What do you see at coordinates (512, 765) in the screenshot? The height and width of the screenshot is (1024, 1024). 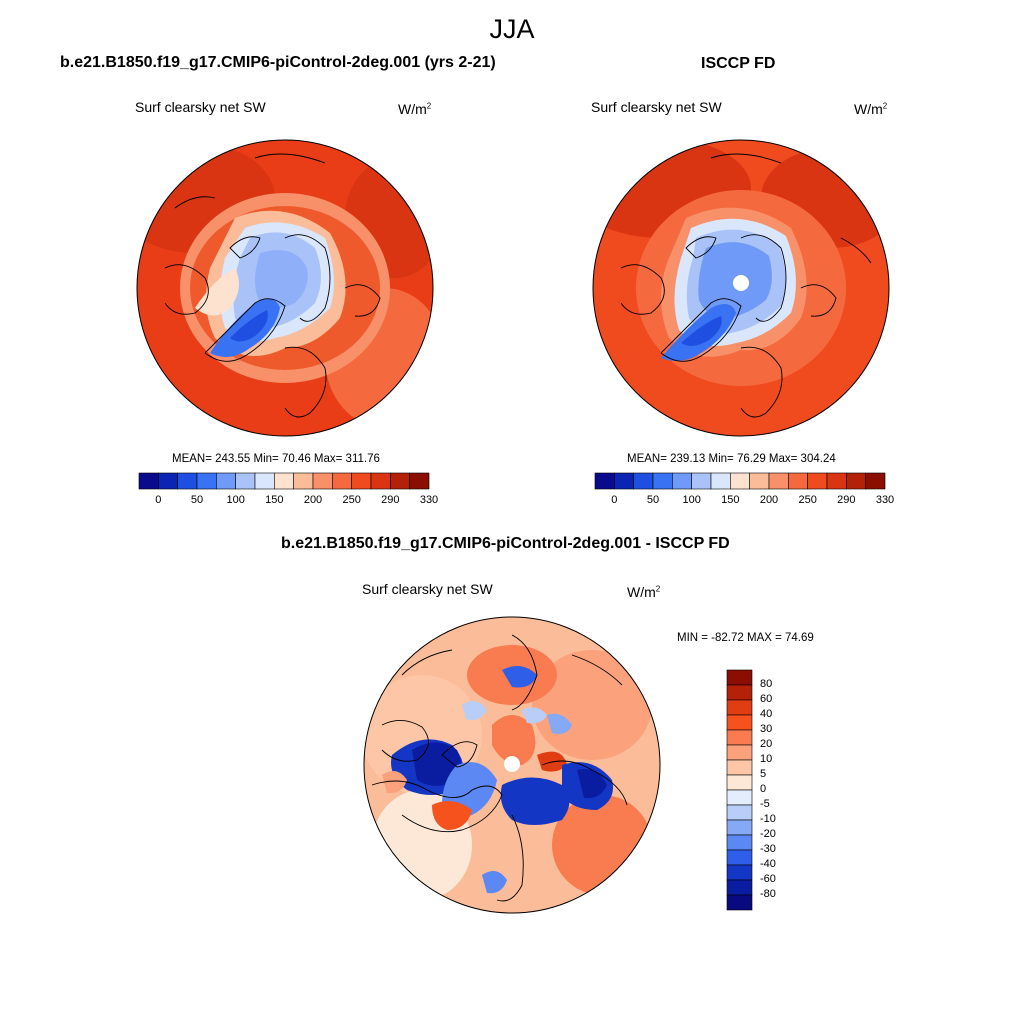 I see `polar-map-diff` at bounding box center [512, 765].